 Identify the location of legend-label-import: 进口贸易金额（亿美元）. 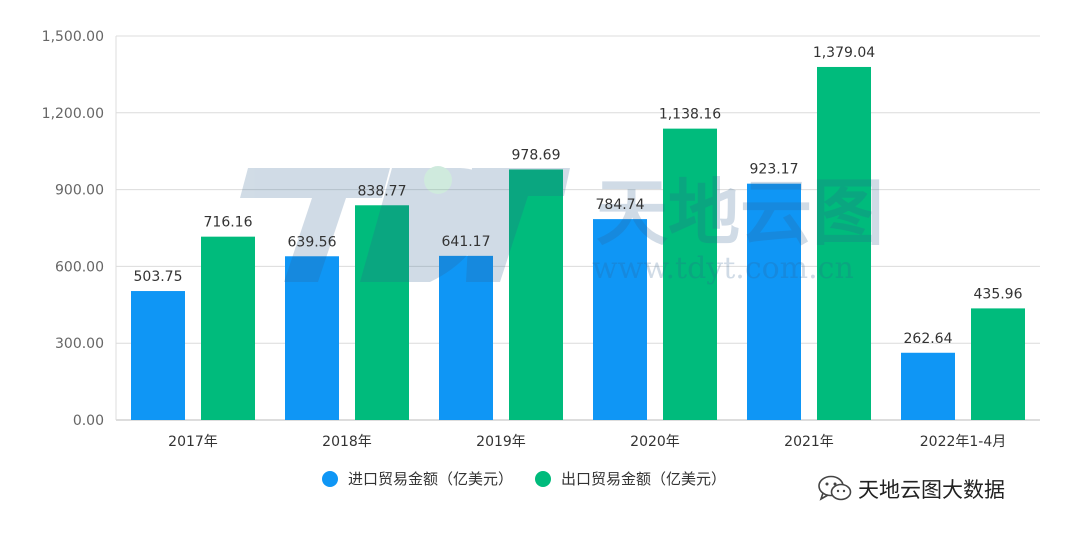
(431, 479).